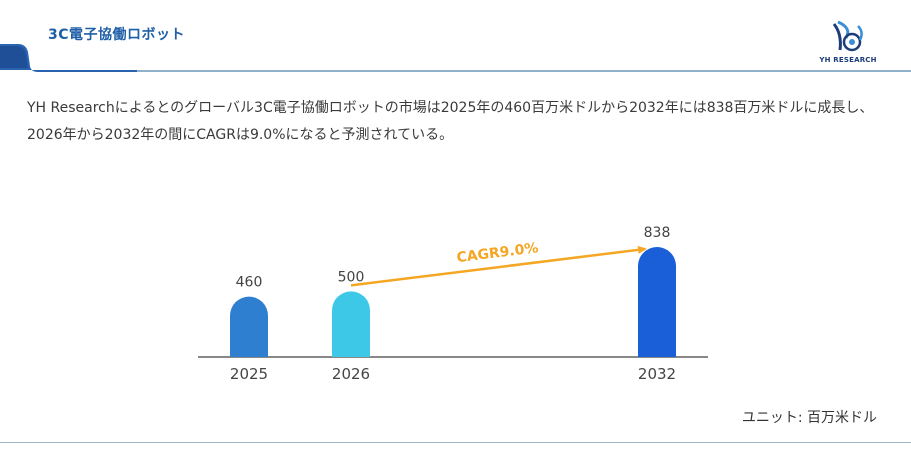 The height and width of the screenshot is (456, 911). Describe the element at coordinates (249, 326) in the screenshot. I see `bar-2025` at that location.